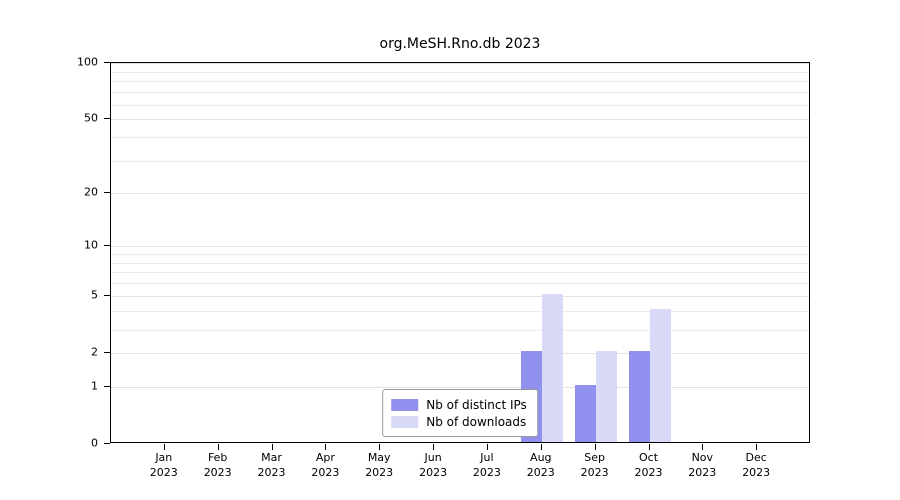  I want to click on x-tick-month: Apr, so click(325, 457).